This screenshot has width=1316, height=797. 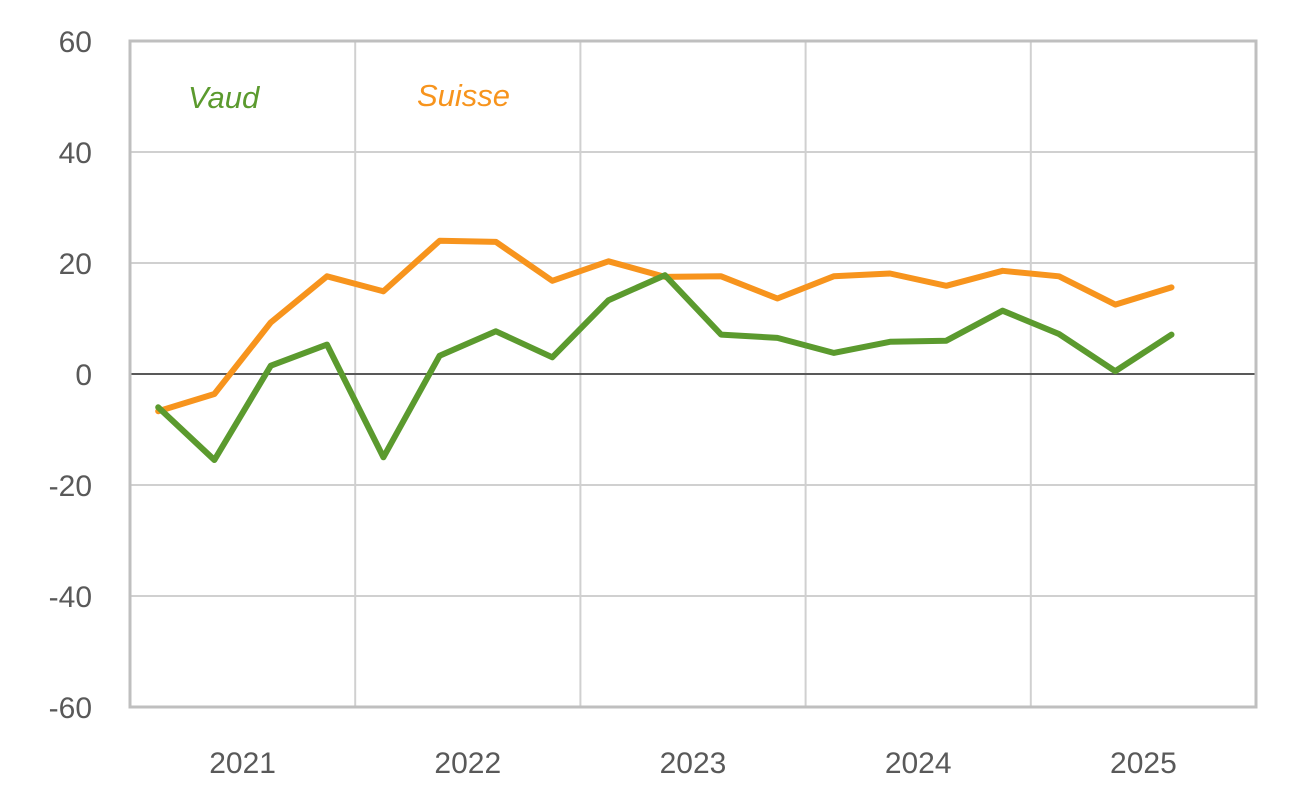 I want to click on legend-label-vaud: Vaud, so click(x=224, y=97).